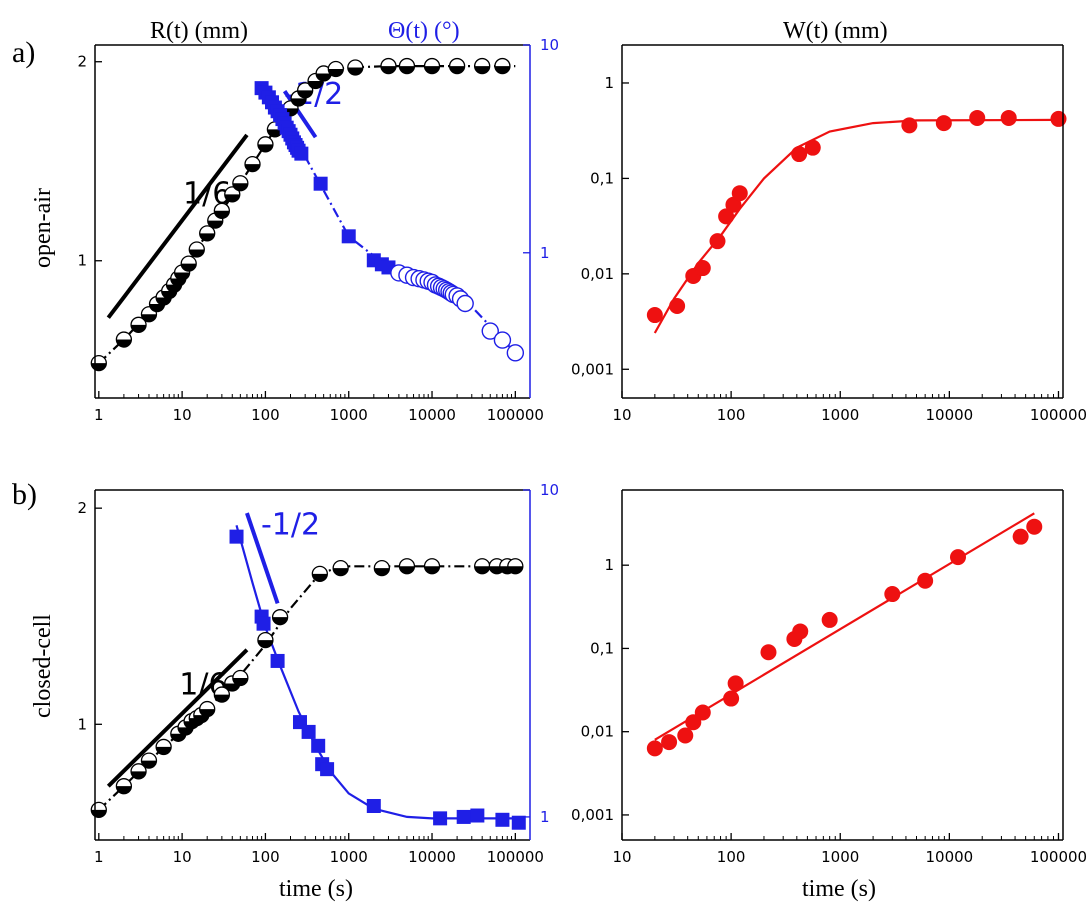 The width and height of the screenshot is (1092, 904). Describe the element at coordinates (840, 415) in the screenshot. I see `x-tick-label: 1000` at that location.